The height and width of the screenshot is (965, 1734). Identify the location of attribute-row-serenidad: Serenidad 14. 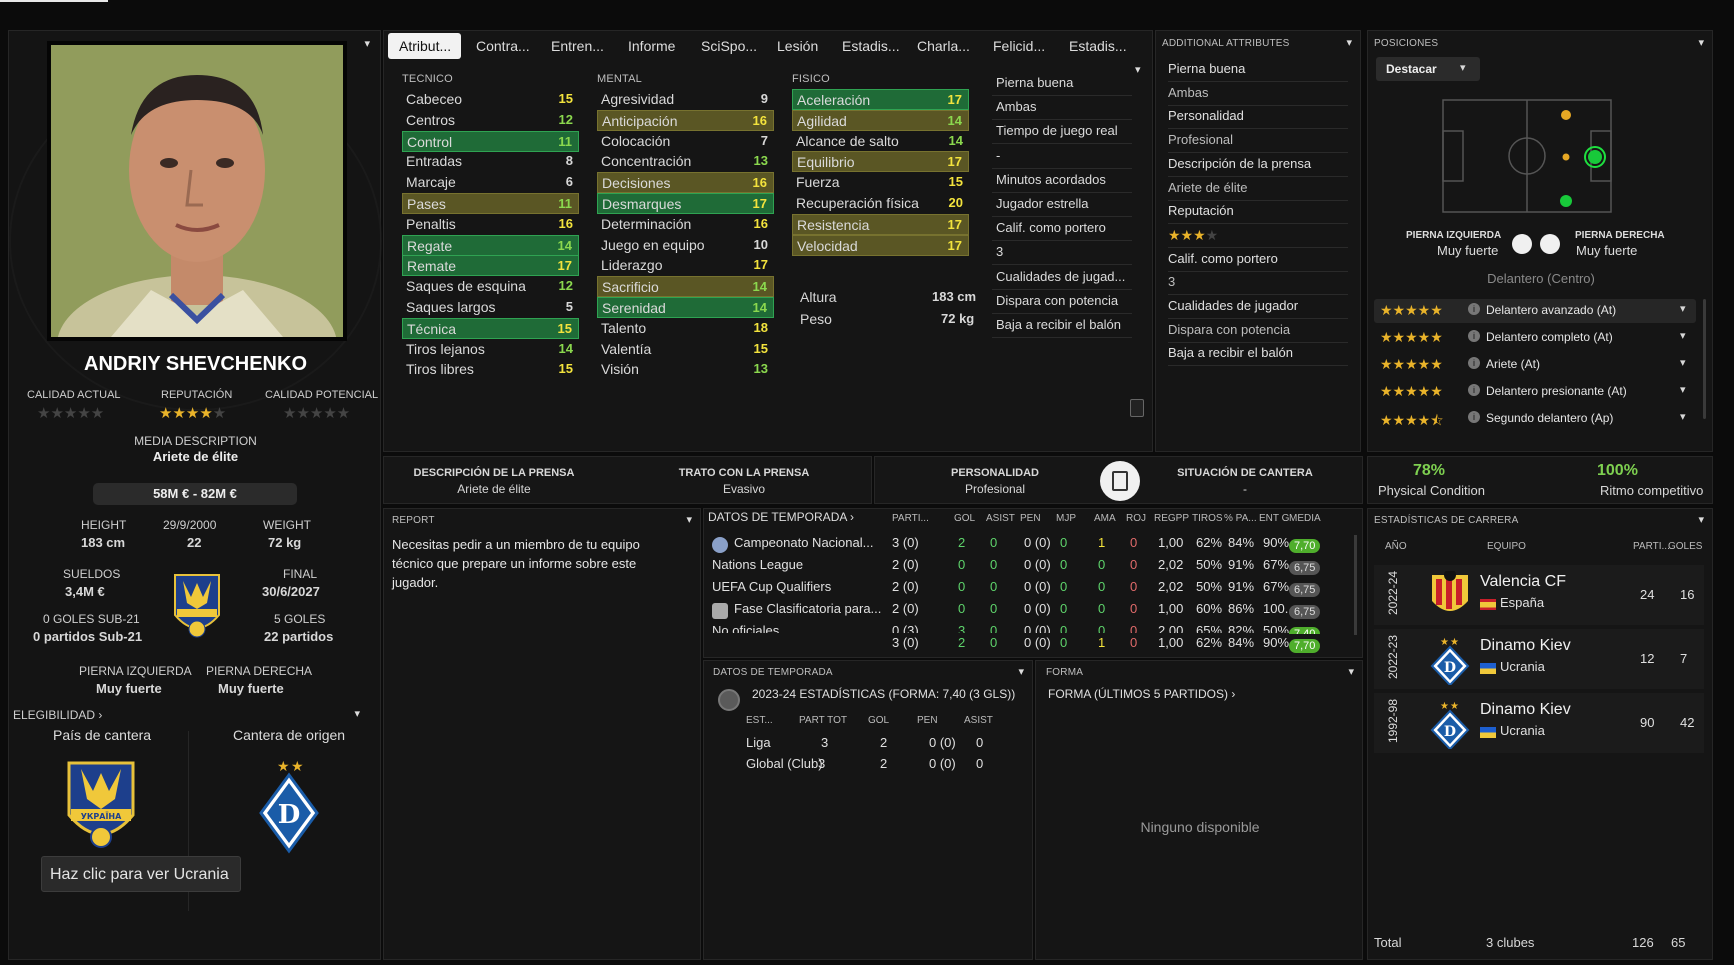
(685, 307).